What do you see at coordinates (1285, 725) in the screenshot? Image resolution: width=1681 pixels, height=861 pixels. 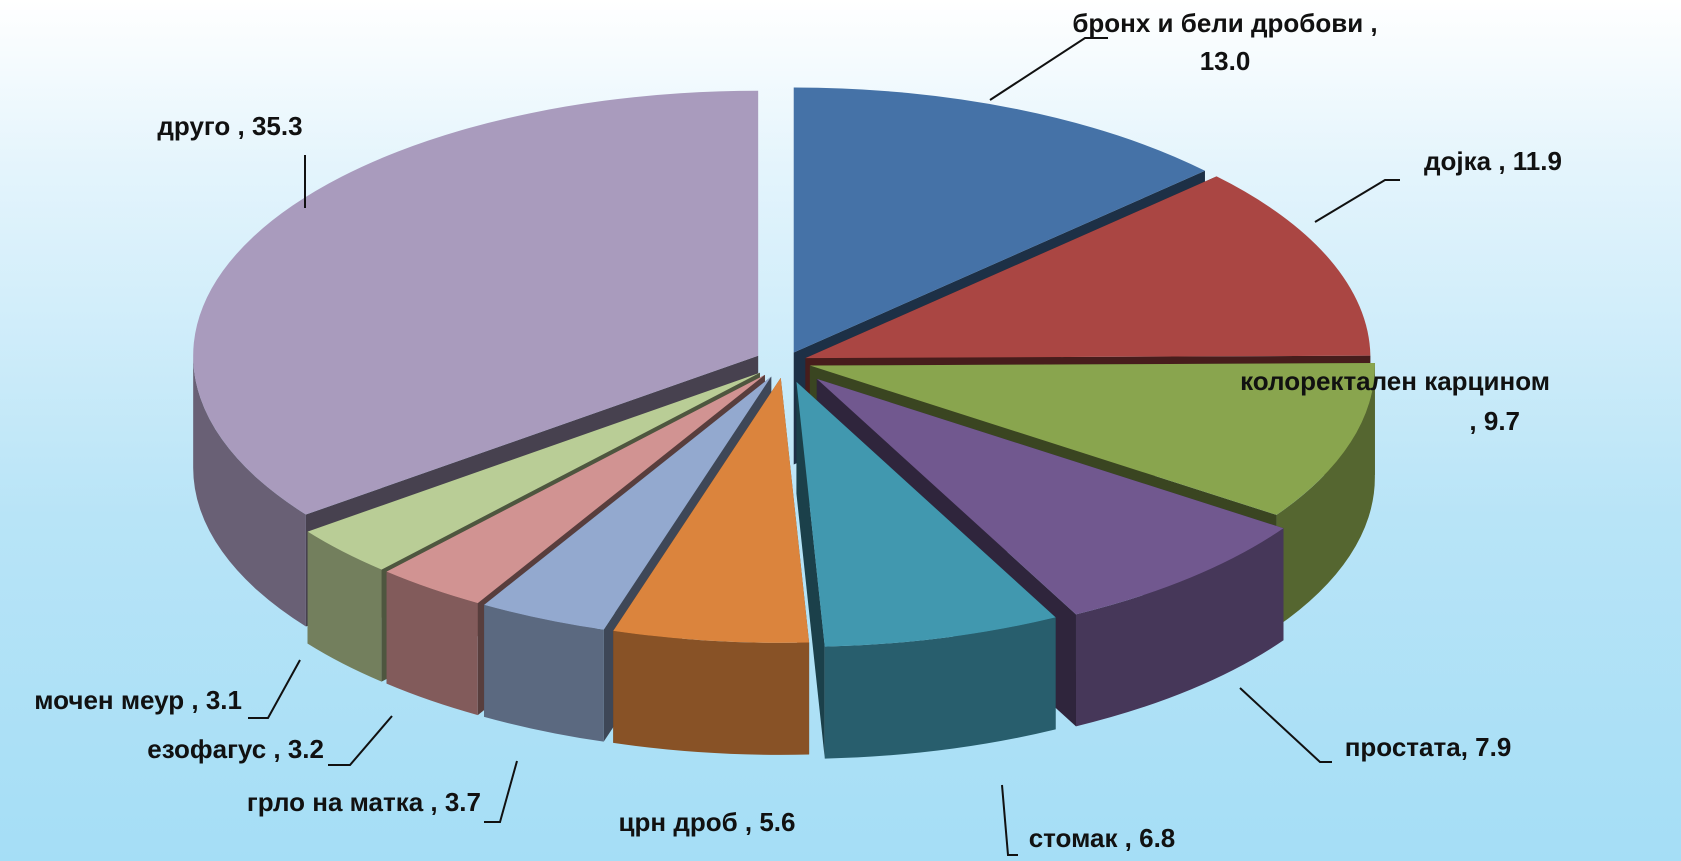 I see `leader-line-простата` at bounding box center [1285, 725].